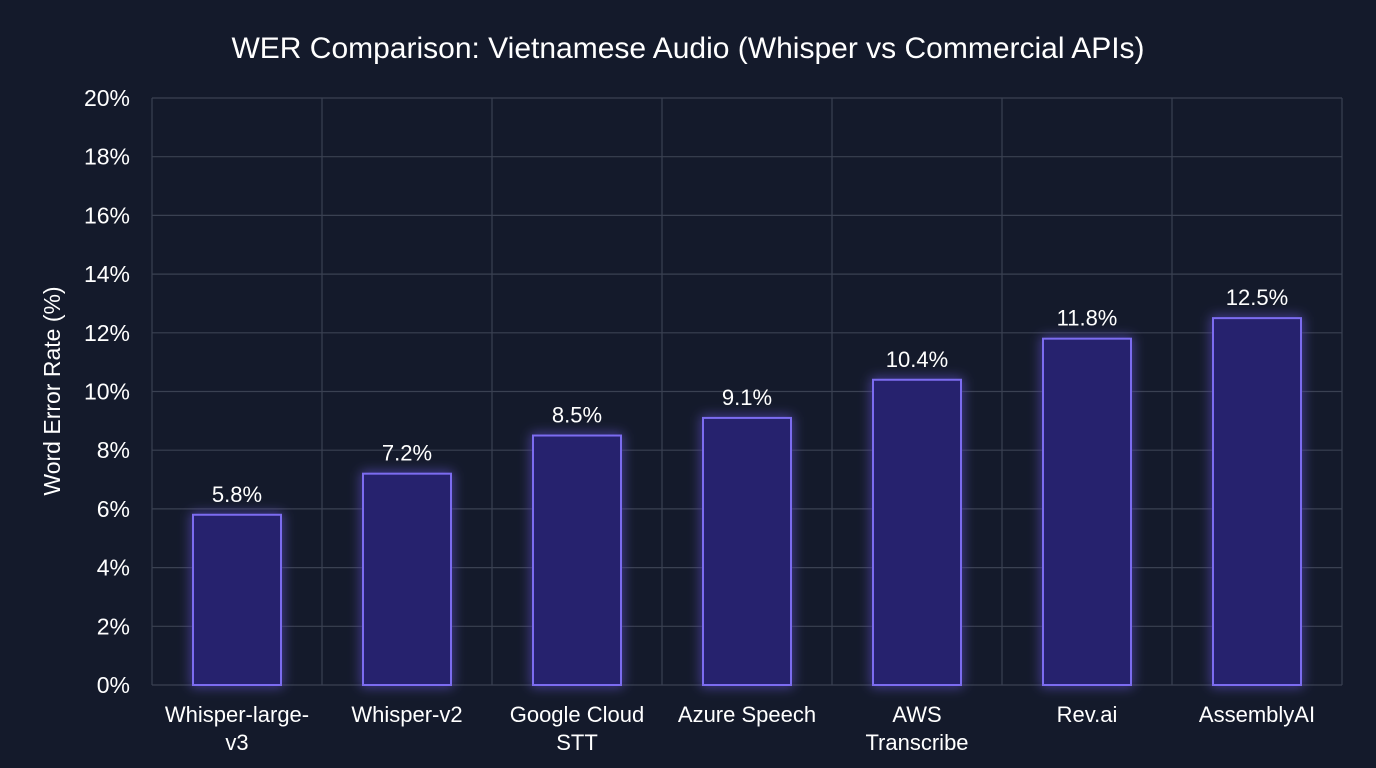 Image resolution: width=1376 pixels, height=768 pixels. What do you see at coordinates (407, 453) in the screenshot?
I see `bar-value-label: 7.2%` at bounding box center [407, 453].